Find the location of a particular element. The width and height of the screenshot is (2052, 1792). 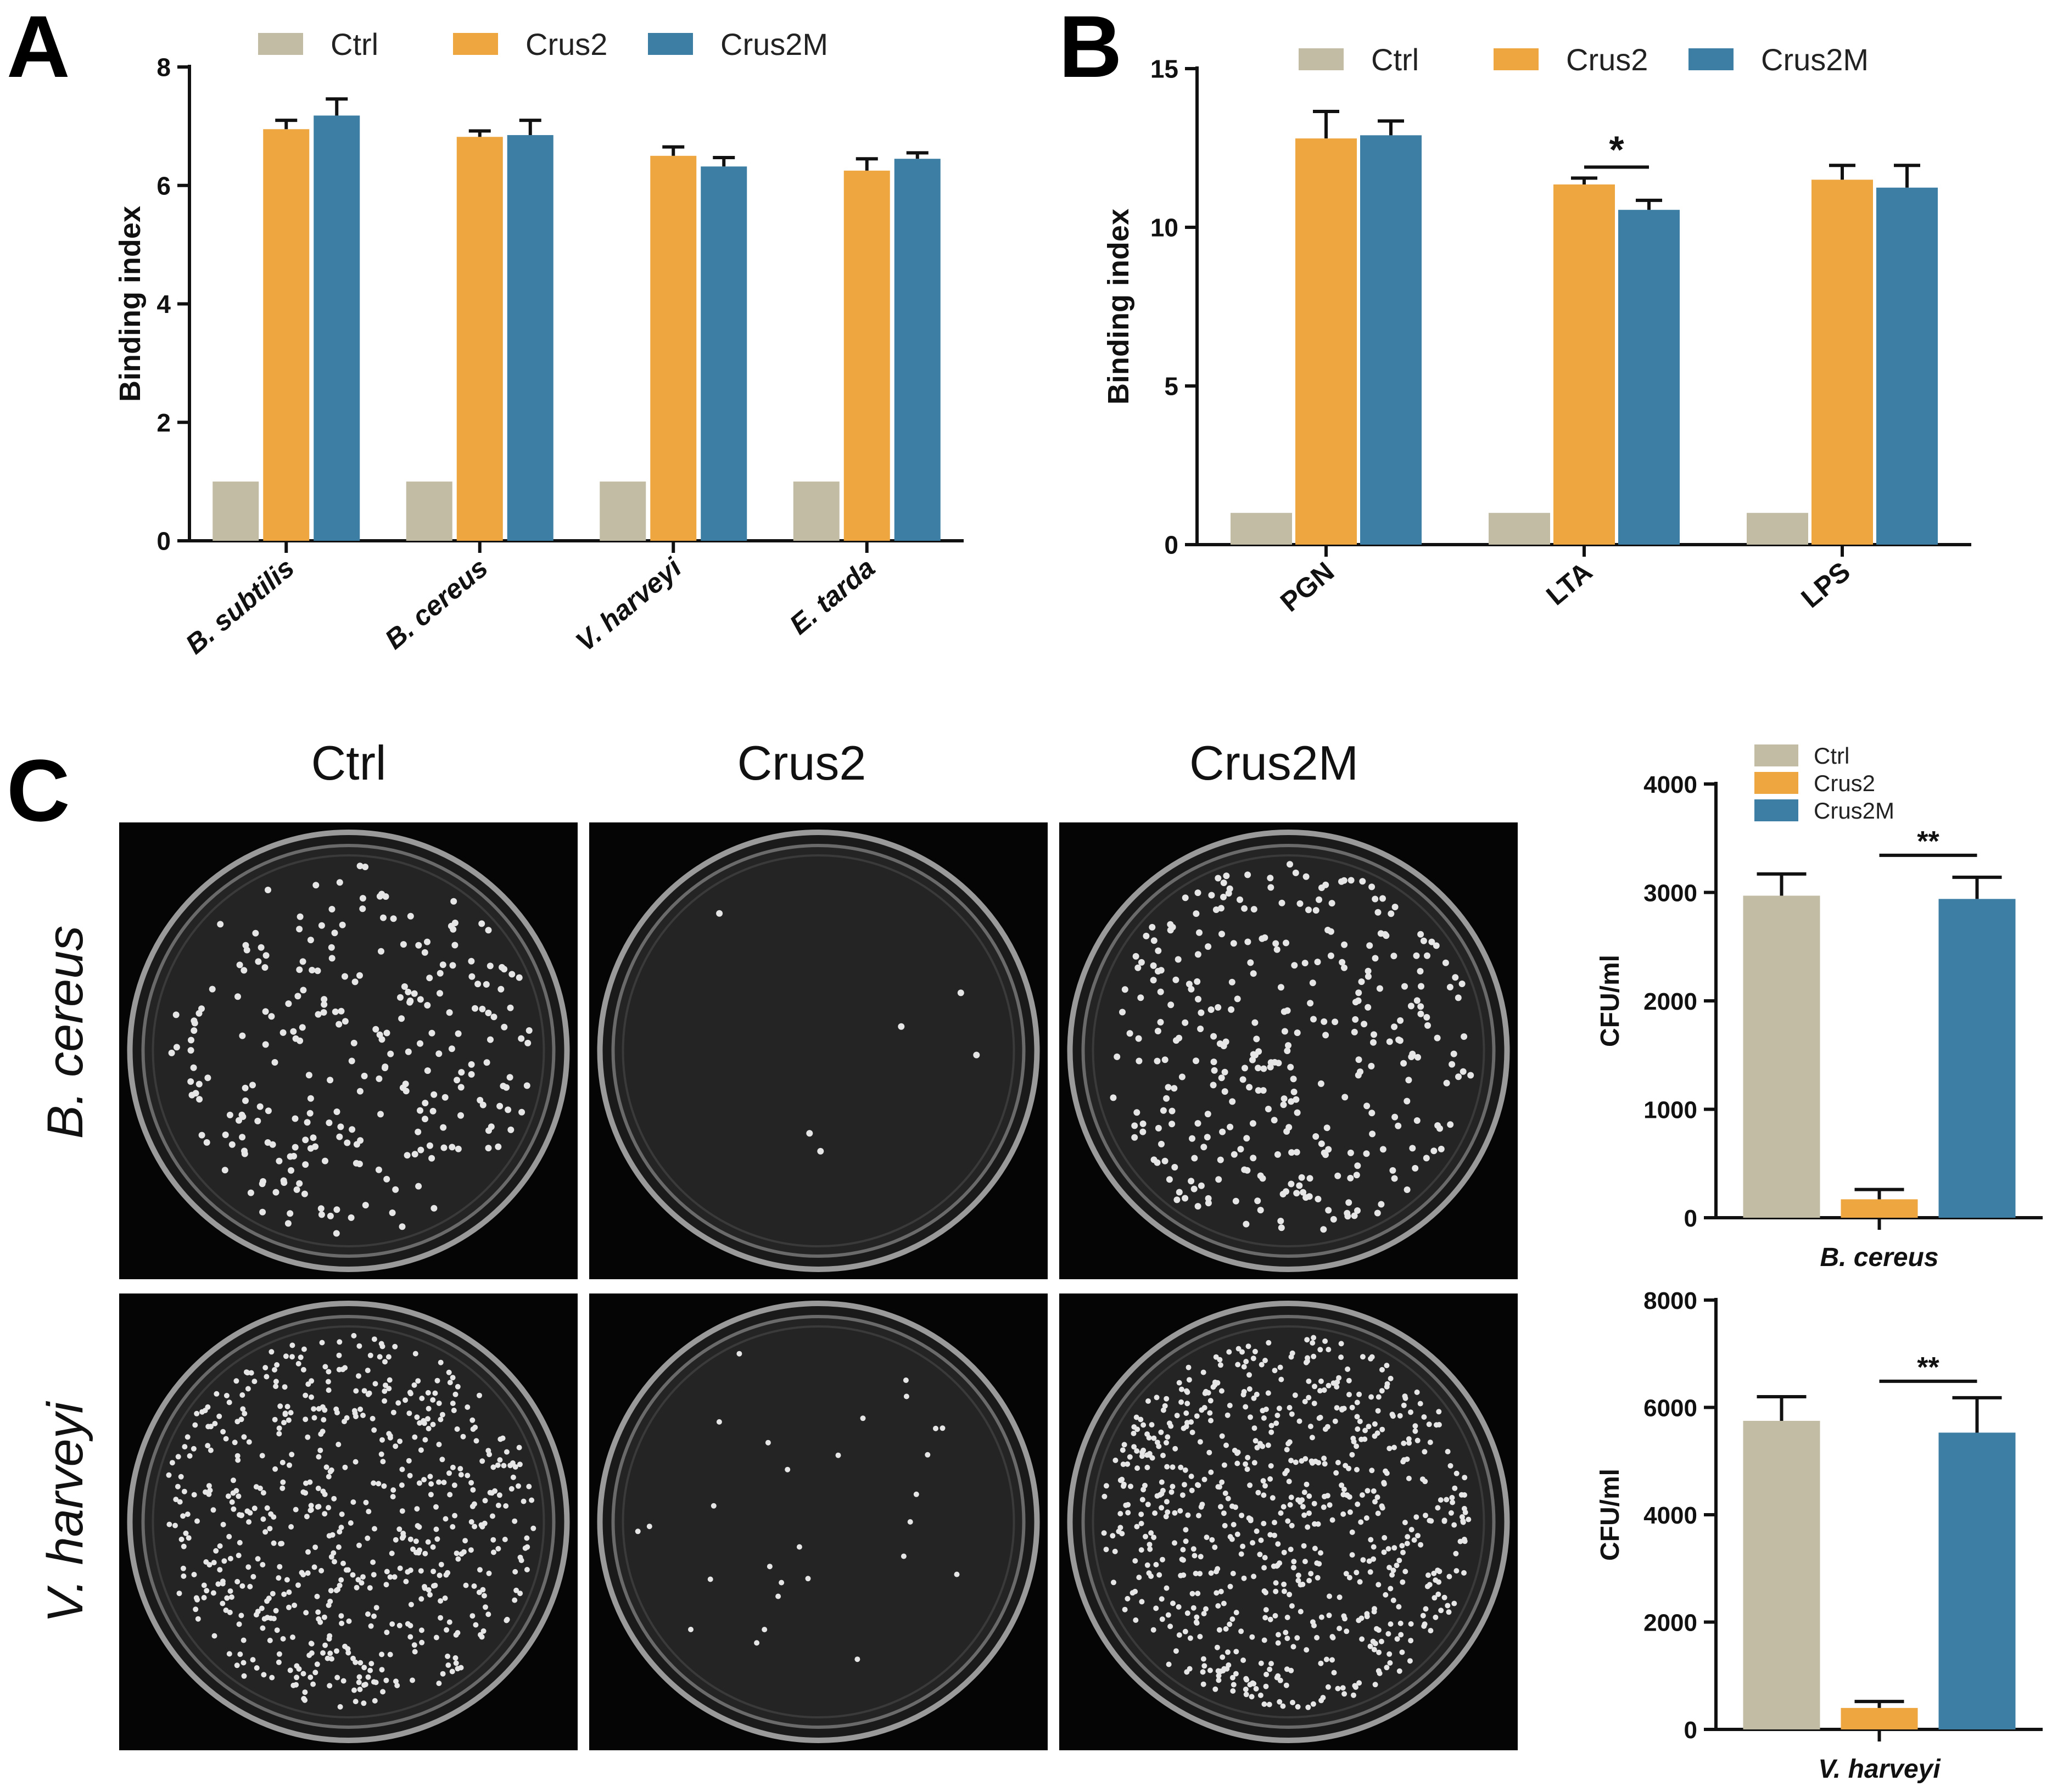

bar-crus2-lps is located at coordinates (1842, 362).